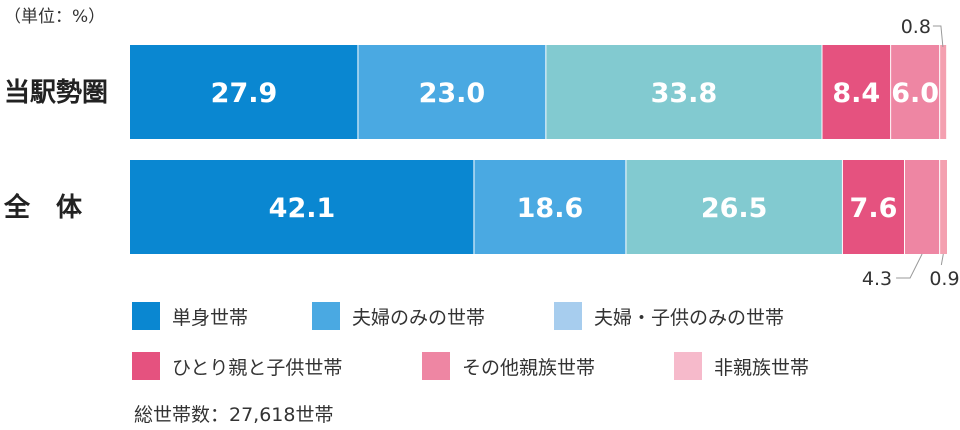  What do you see at coordinates (529, 367) in the screenshot?
I see `legend-label: その他親族世帯` at bounding box center [529, 367].